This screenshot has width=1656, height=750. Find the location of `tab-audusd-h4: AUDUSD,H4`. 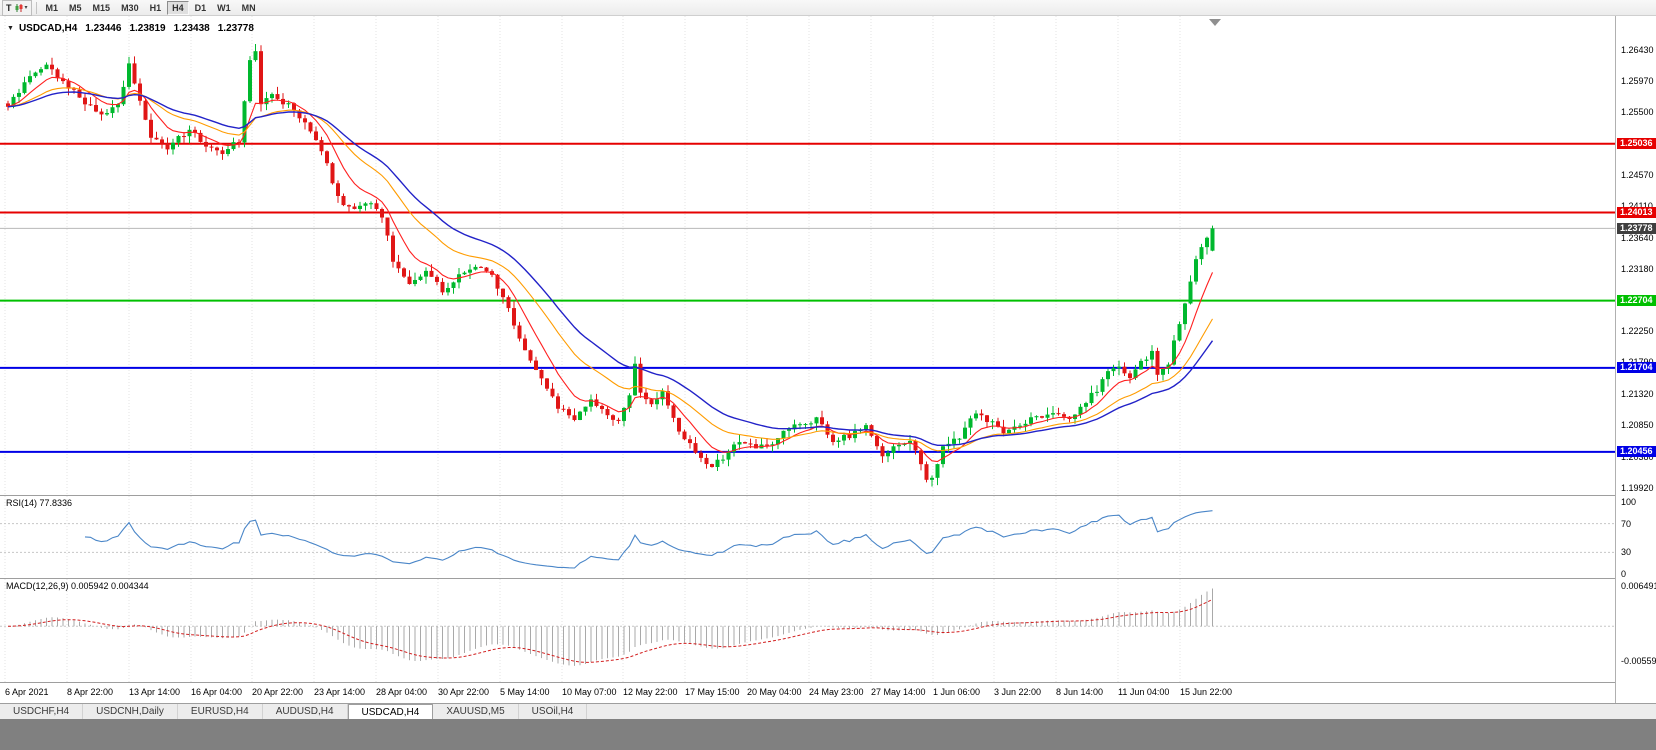

tab-audusd-h4: AUDUSD,H4 is located at coordinates (305, 711).